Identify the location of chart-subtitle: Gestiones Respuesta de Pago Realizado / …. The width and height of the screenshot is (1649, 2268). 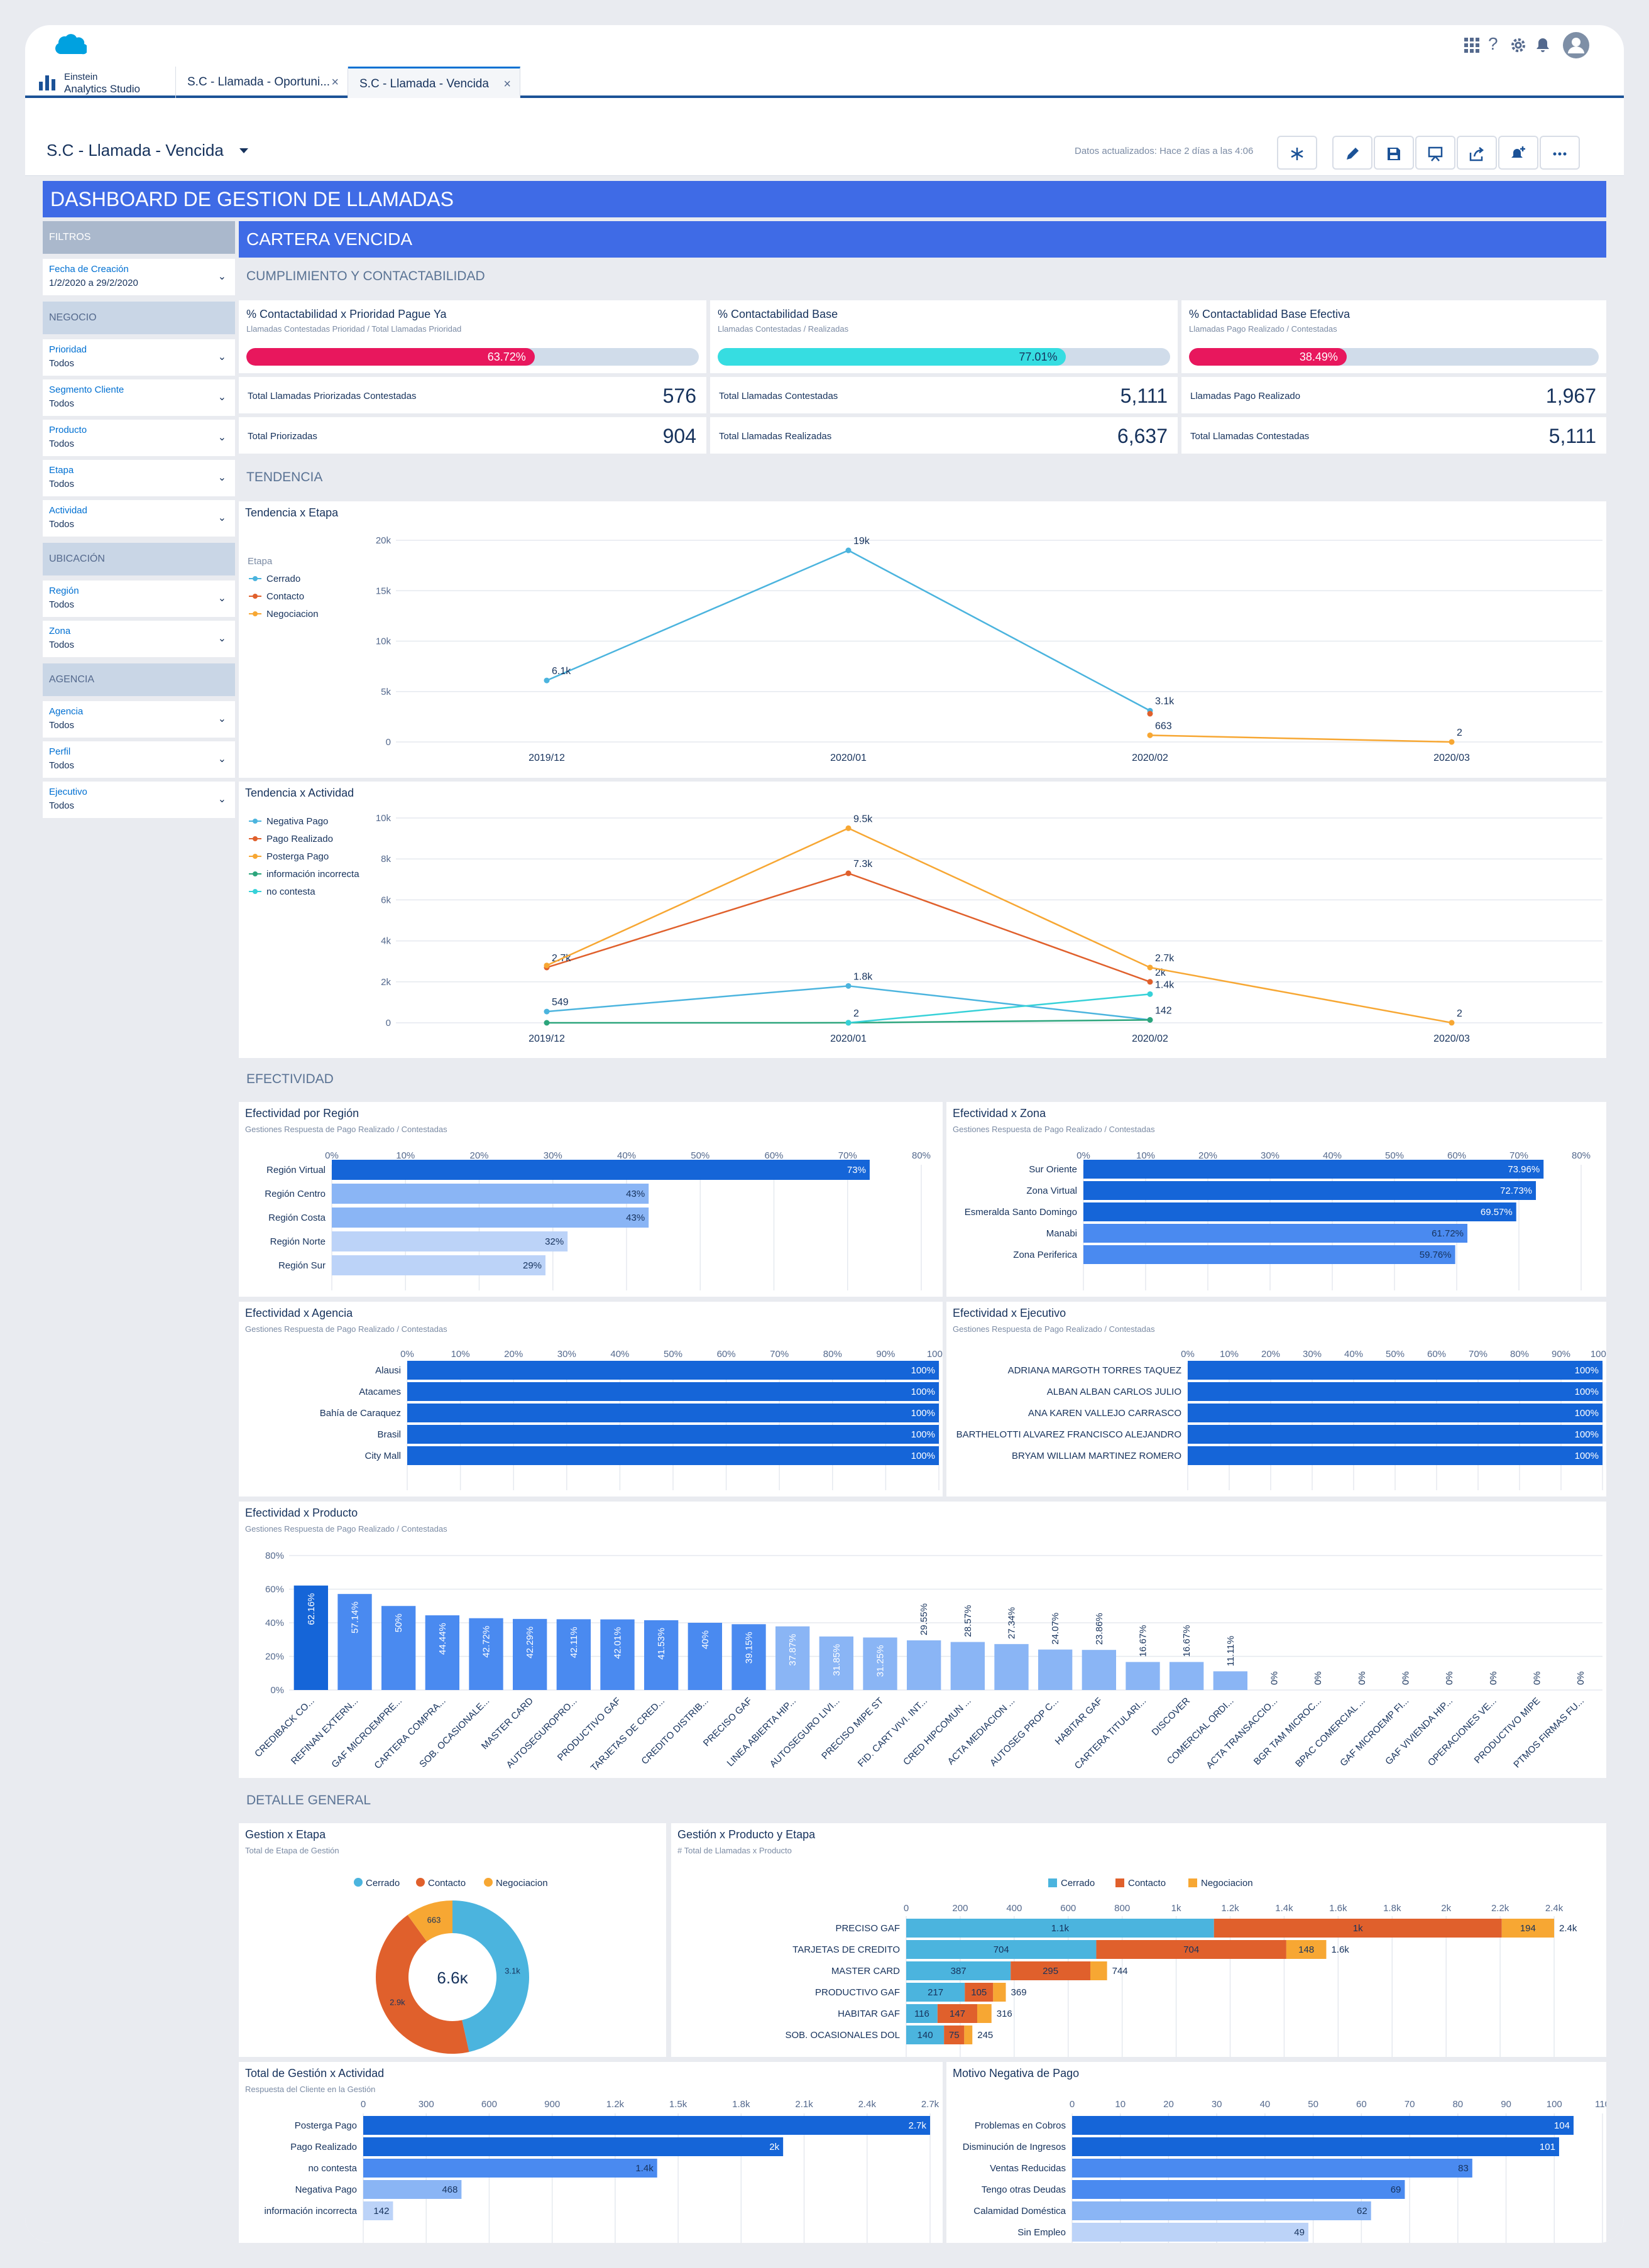
(1054, 1129).